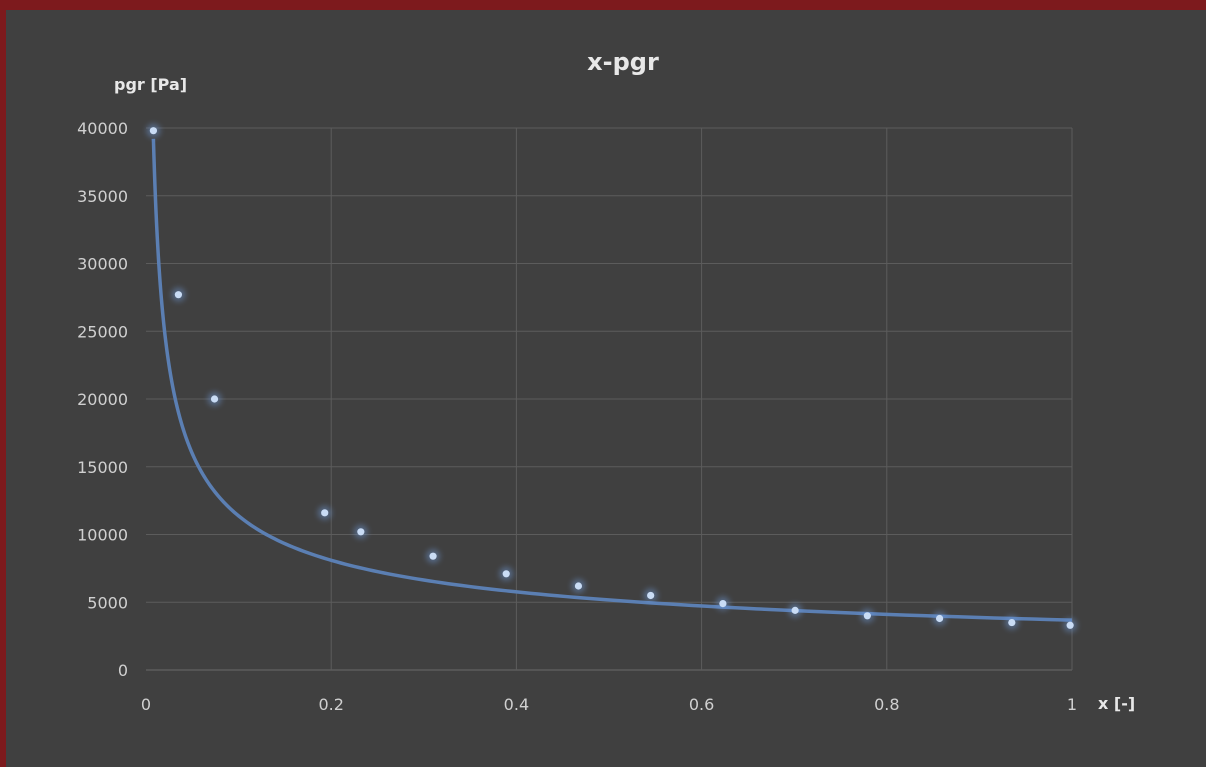 This screenshot has width=1206, height=767. Describe the element at coordinates (102, 535) in the screenshot. I see `y-tick-label: 10000` at that location.